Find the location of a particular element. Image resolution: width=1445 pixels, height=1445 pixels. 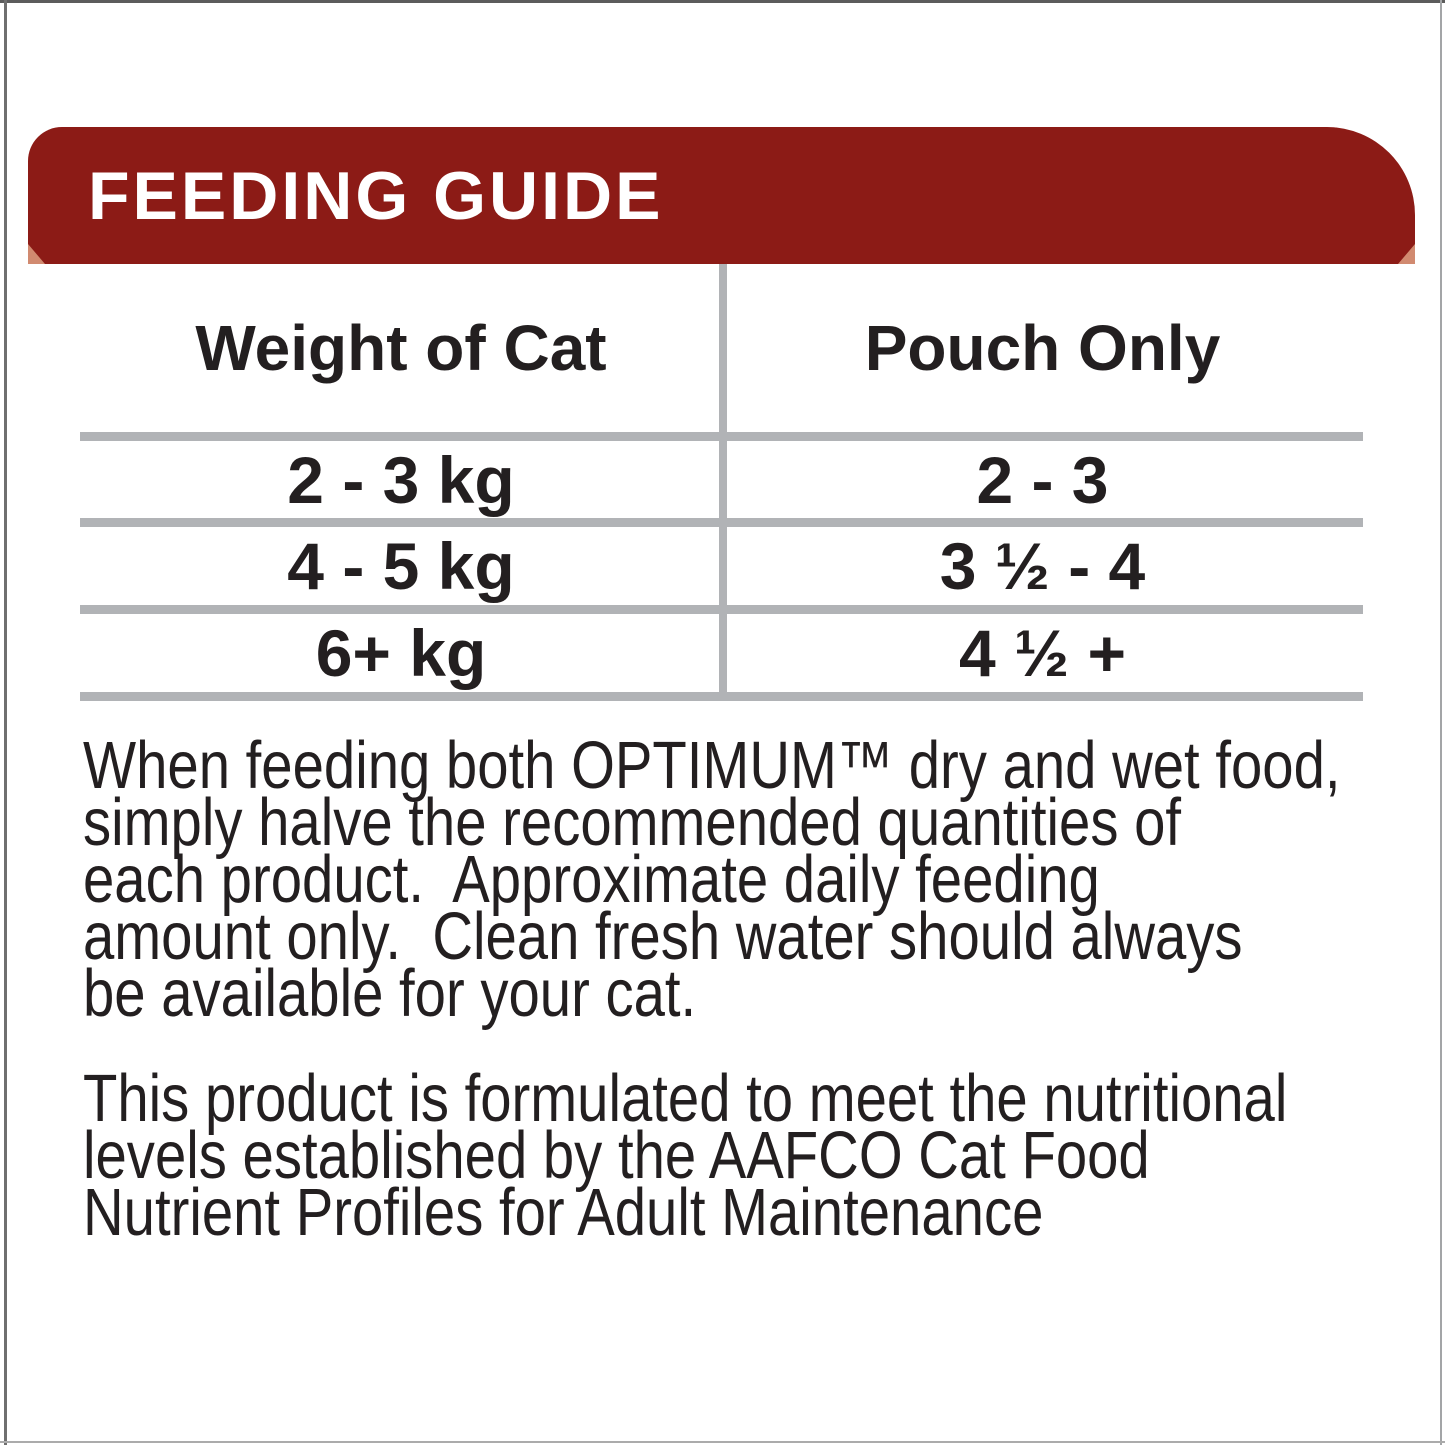

banner-title: FEEDING GUIDE is located at coordinates (376, 195).